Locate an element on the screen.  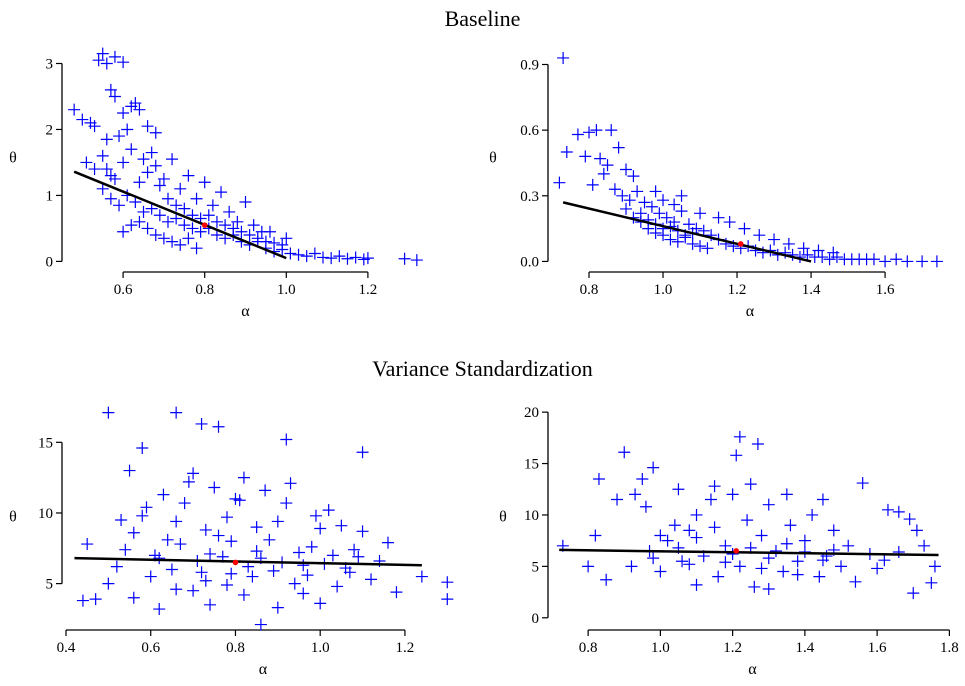
y-tick-label: 0.9 is located at coordinates (529, 66).